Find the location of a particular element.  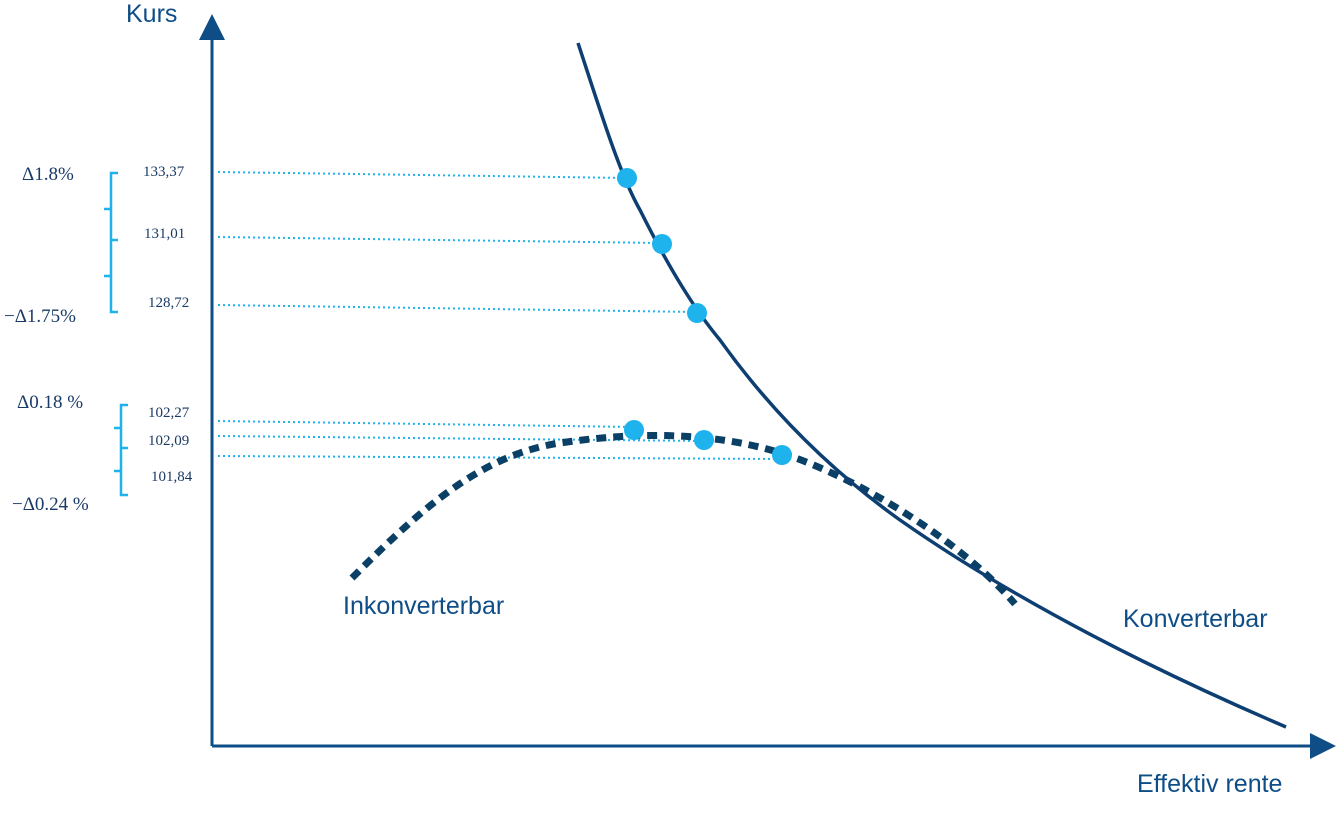

price-label: 131,01 is located at coordinates (165, 234).